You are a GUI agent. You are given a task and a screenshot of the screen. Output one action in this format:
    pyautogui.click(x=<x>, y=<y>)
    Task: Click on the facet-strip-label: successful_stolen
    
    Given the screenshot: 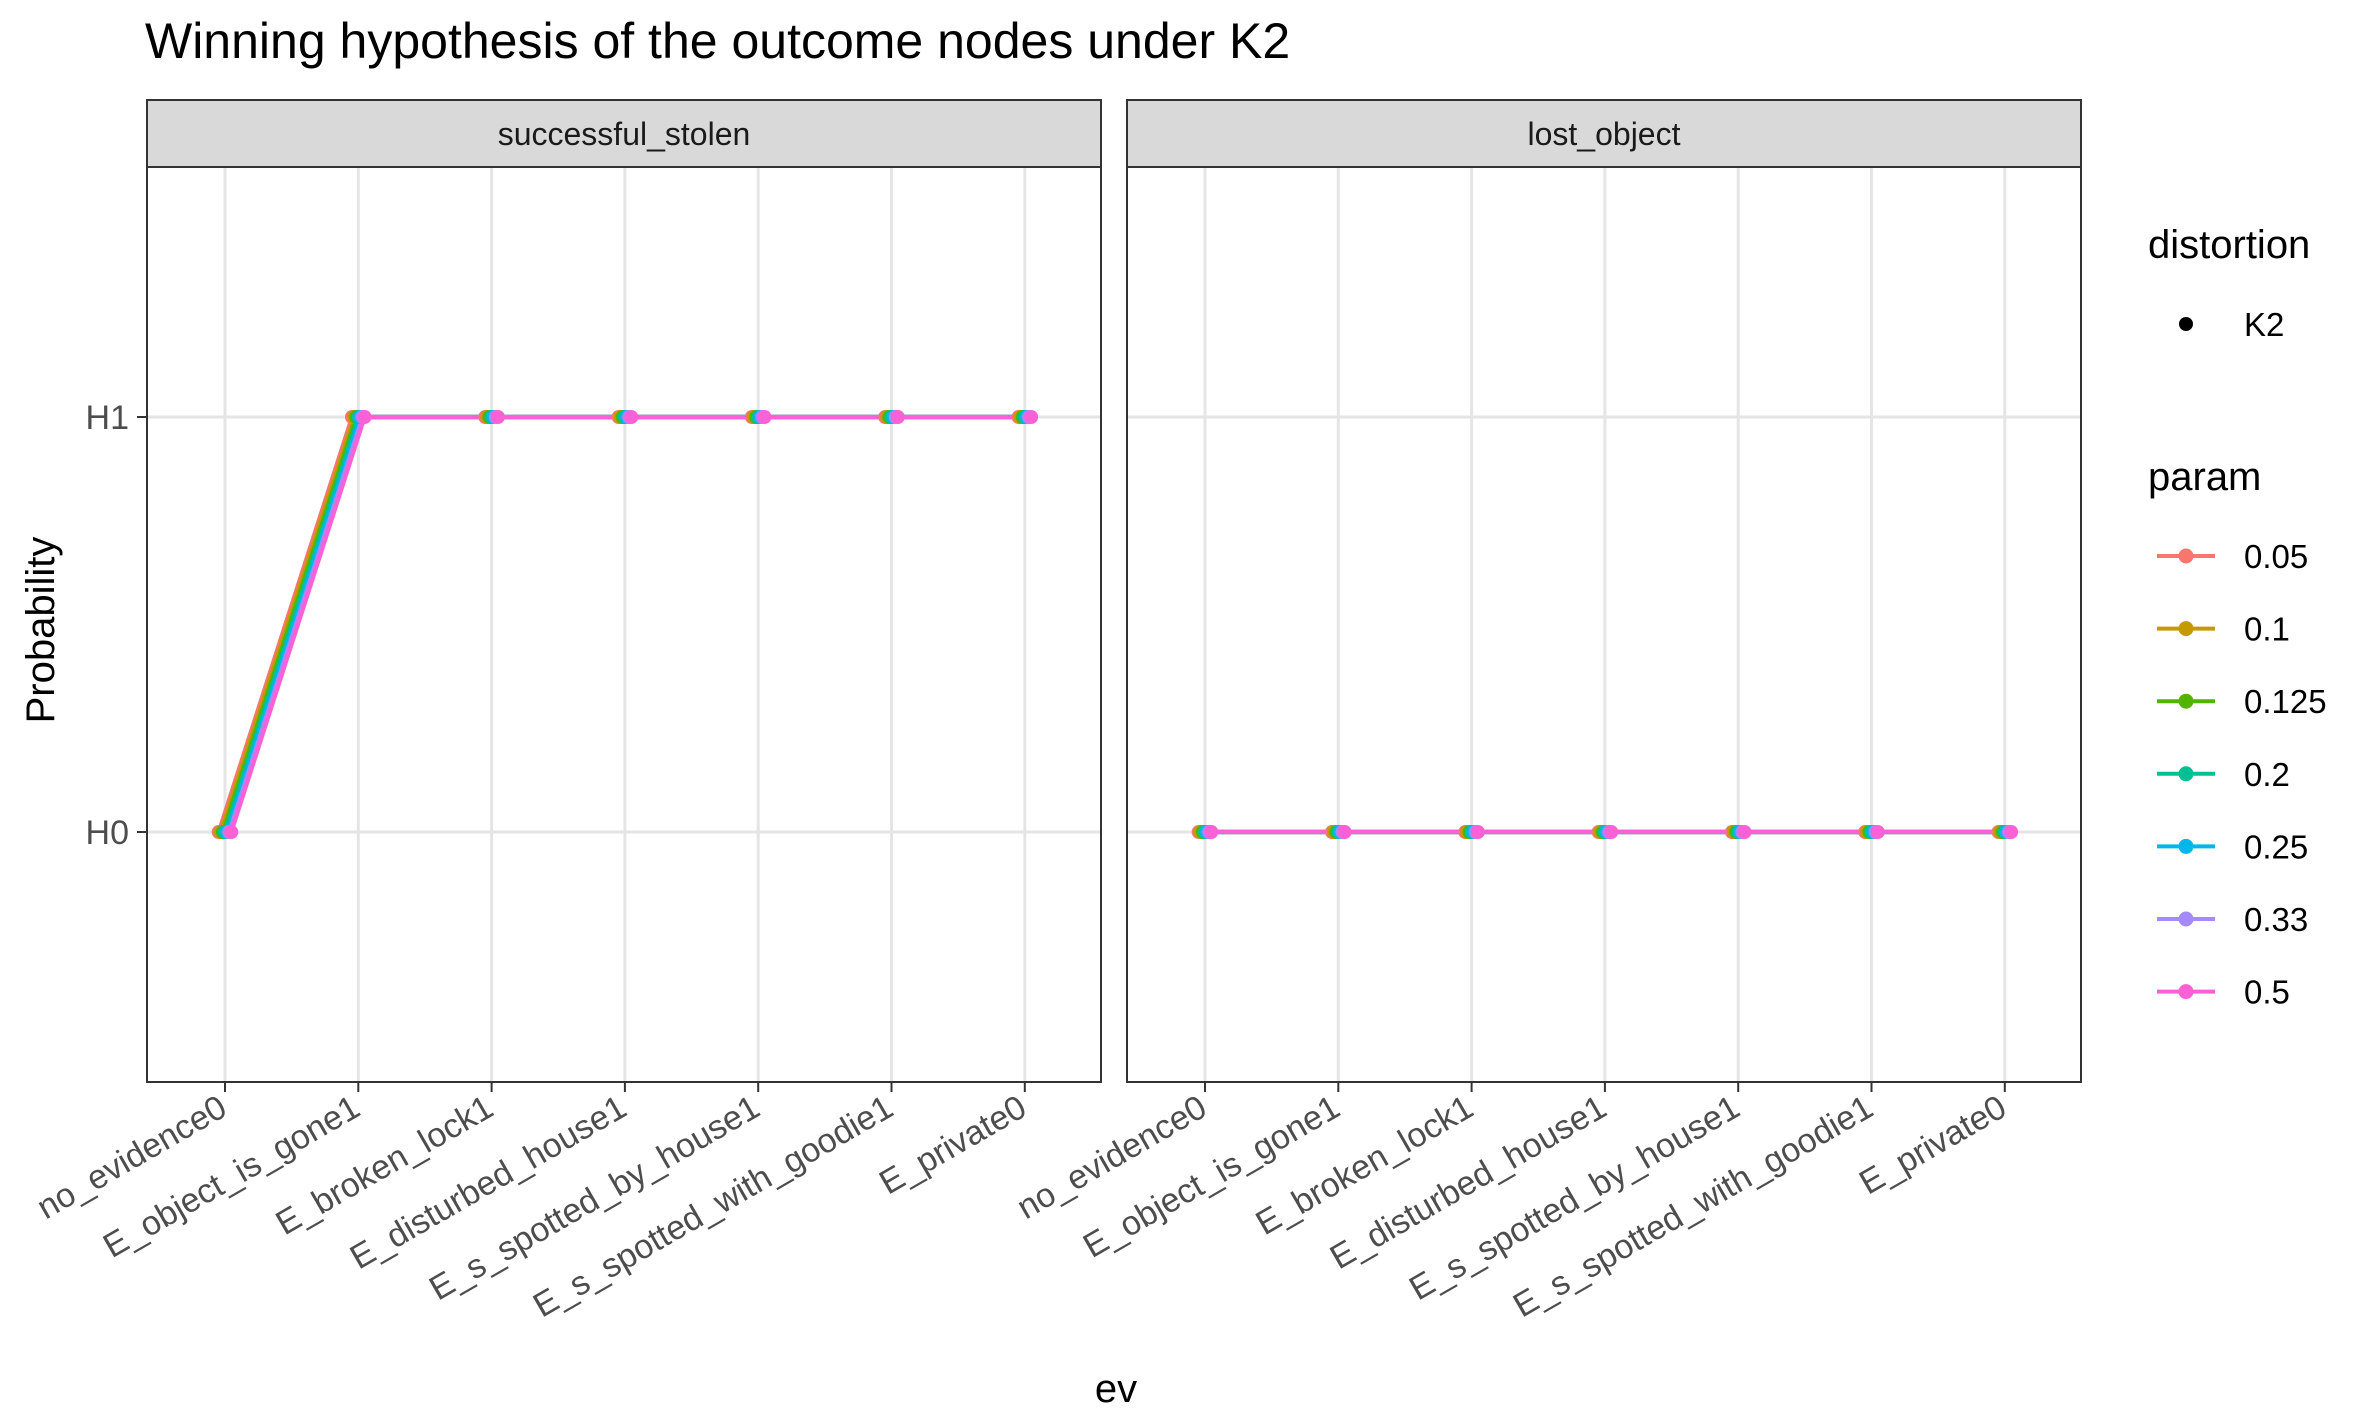 What is the action you would take?
    pyautogui.click(x=624, y=134)
    